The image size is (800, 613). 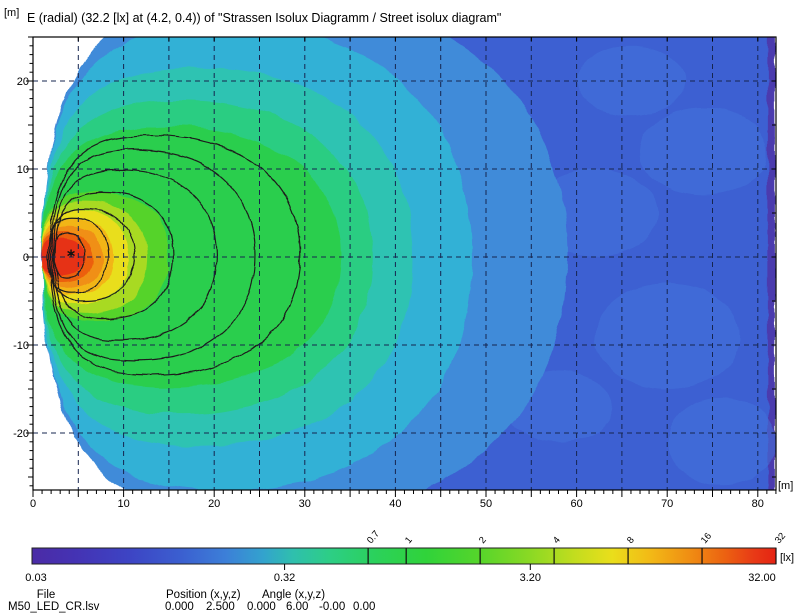 What do you see at coordinates (395, 504) in the screenshot?
I see `x-tick-label: 40` at bounding box center [395, 504].